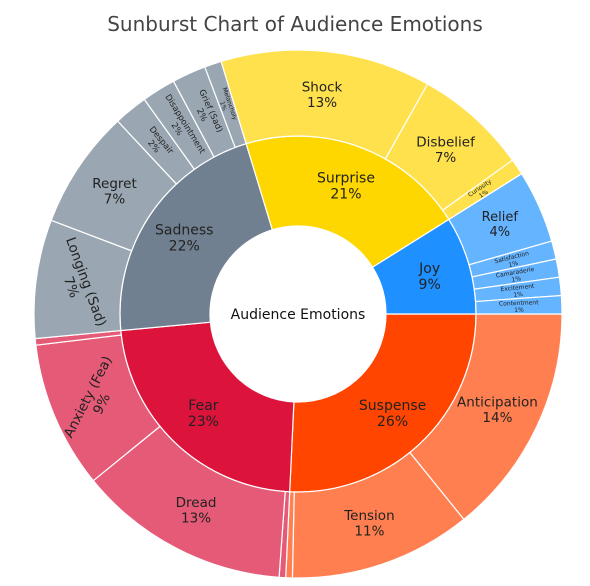  I want to click on label-excitement: Excitement1%, so click(518, 291).